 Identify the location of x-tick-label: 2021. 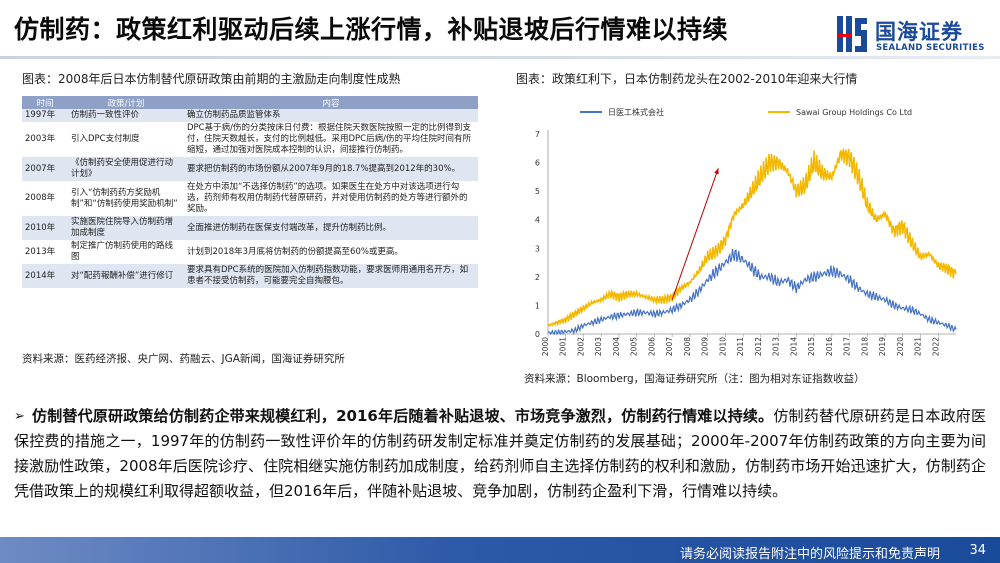
(918, 346).